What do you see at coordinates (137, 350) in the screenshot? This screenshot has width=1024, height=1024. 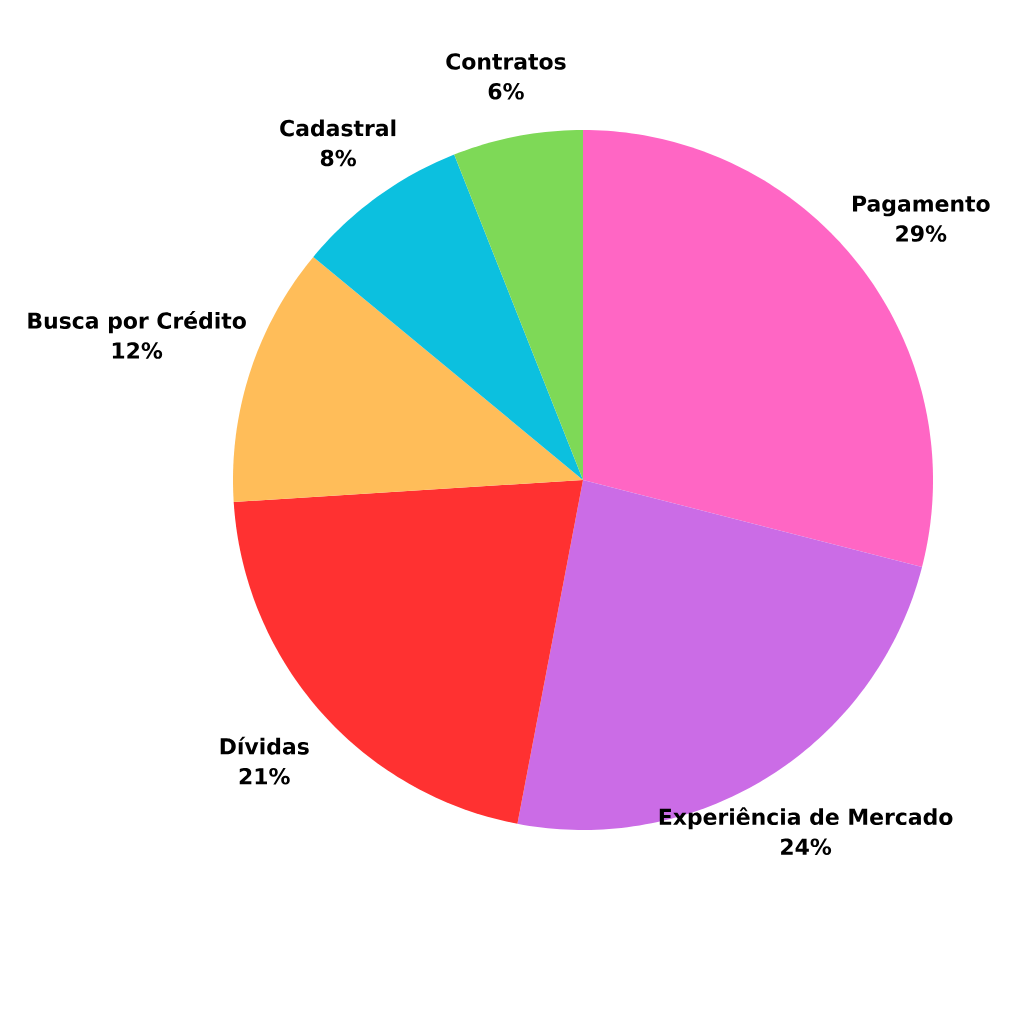 I see `data-label: 12%` at bounding box center [137, 350].